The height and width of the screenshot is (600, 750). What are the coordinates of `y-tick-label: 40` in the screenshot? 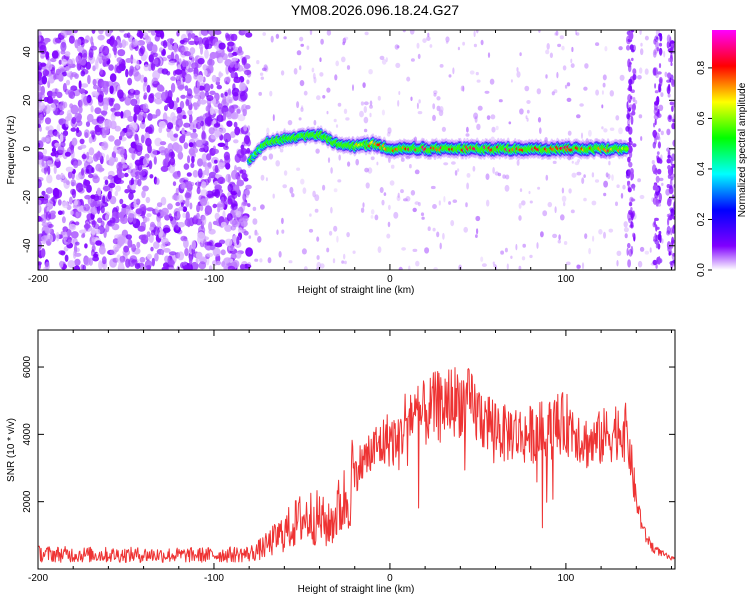 It's located at (27, 52).